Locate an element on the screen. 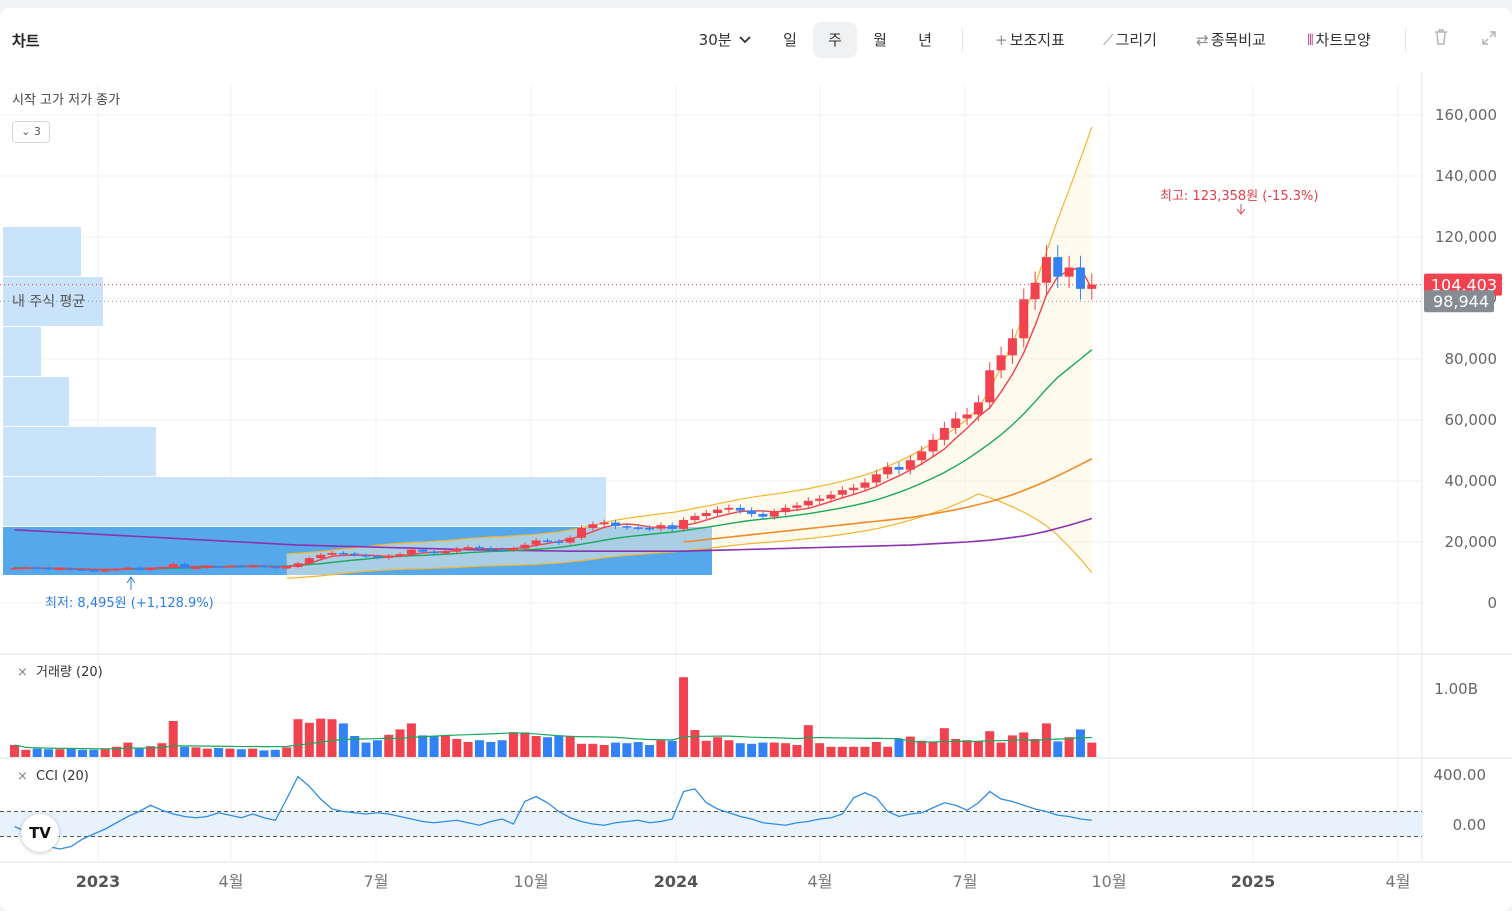  interval-dropdown: 30분 is located at coordinates (725, 40).